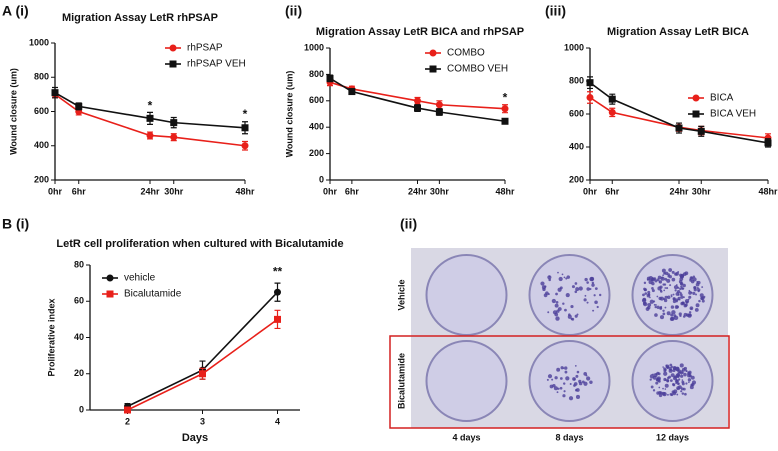 Image resolution: width=778 pixels, height=451 pixels. Describe the element at coordinates (352, 191) in the screenshot. I see `x-tick-label: 6hr` at that location.